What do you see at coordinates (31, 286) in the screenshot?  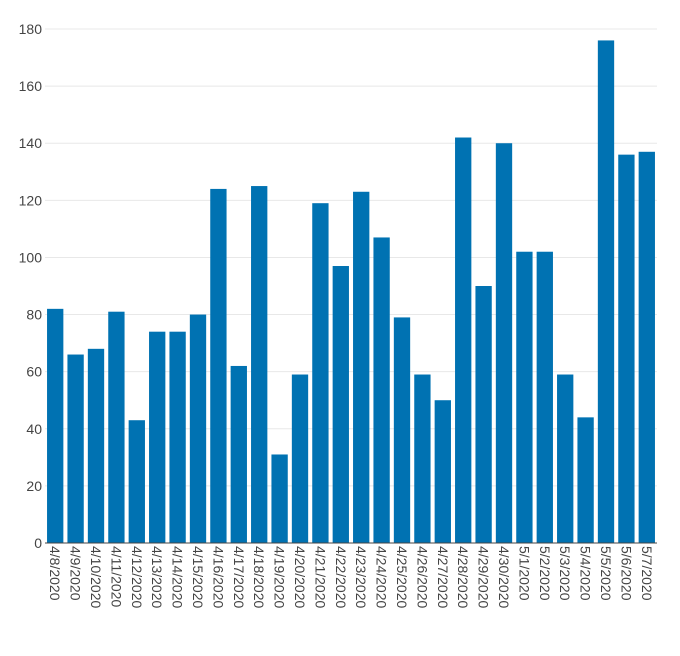 I see `y-axis-ticks: 0 20 40 60 80 100 120 140 160 180` at bounding box center [31, 286].